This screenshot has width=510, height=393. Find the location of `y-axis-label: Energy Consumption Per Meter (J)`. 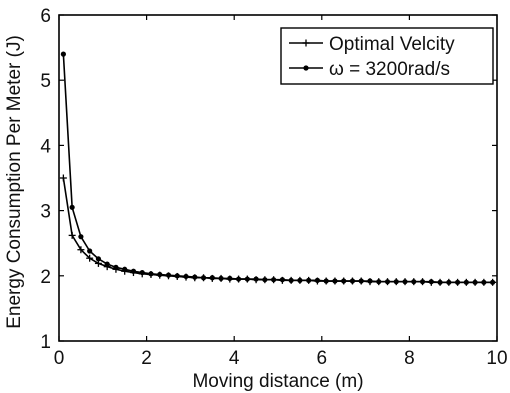

y-axis-label: Energy Consumption Per Meter (J) is located at coordinates (14, 182).